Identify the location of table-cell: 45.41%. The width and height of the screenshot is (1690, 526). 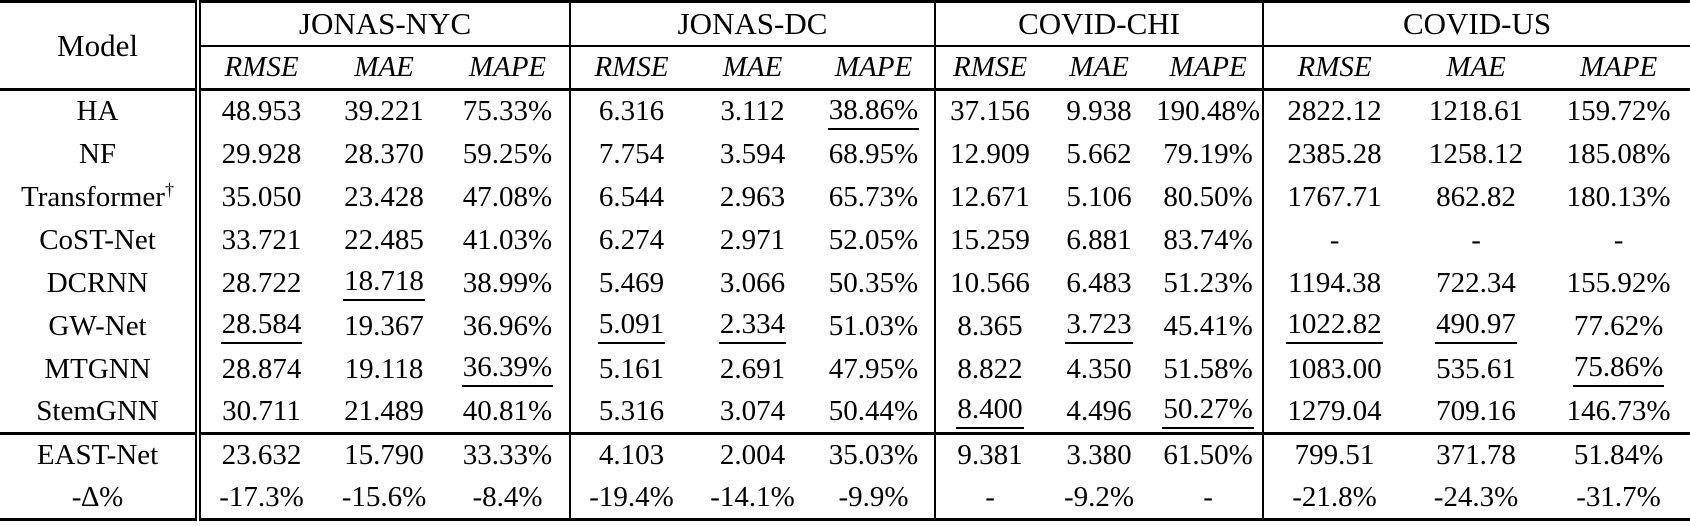
(1208, 325).